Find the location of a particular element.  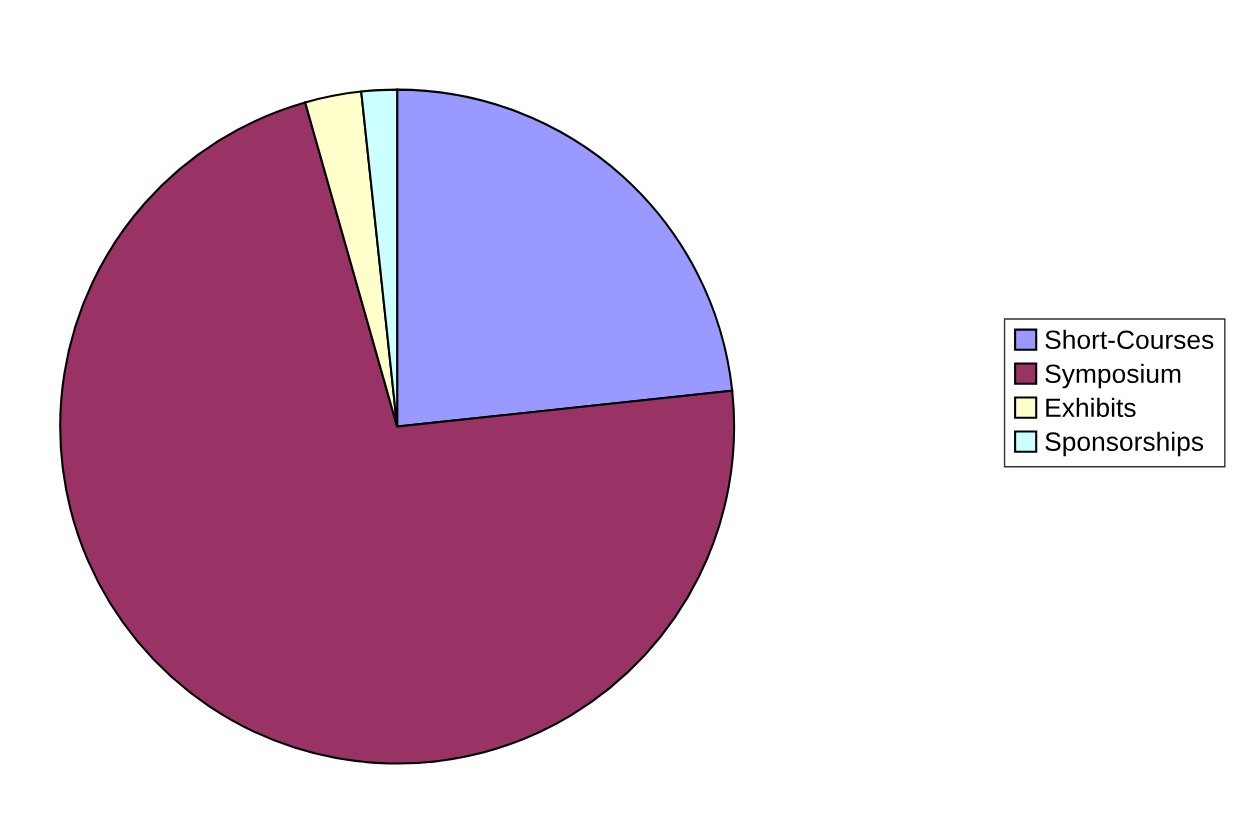

legend-label: Symposium is located at coordinates (1113, 376).